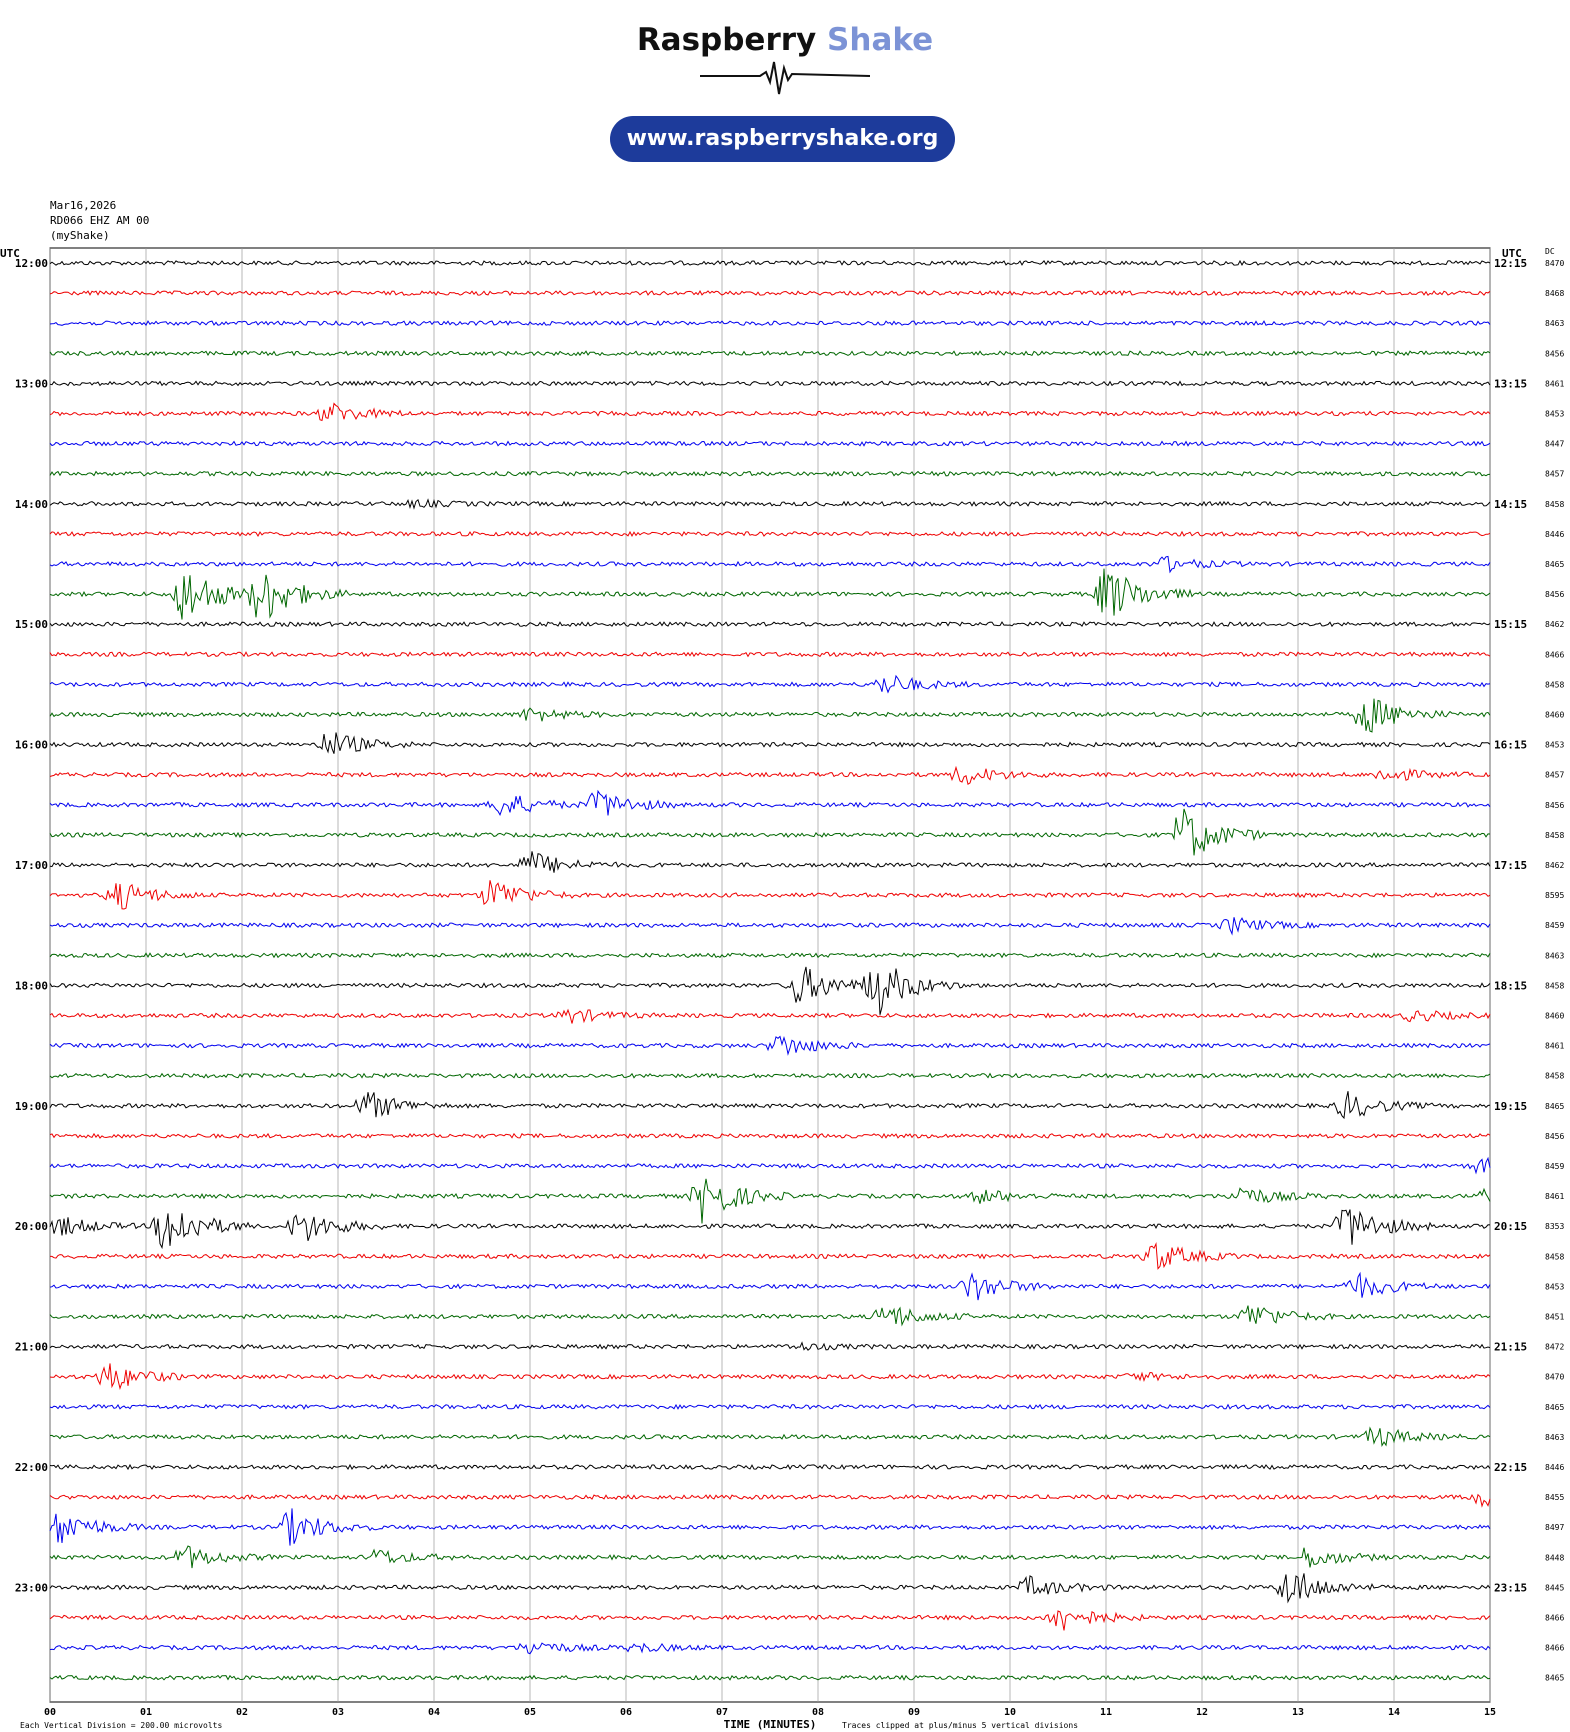 This screenshot has width=1570, height=1732. What do you see at coordinates (1550, 251) in the screenshot?
I see `dc-title: DC` at bounding box center [1550, 251].